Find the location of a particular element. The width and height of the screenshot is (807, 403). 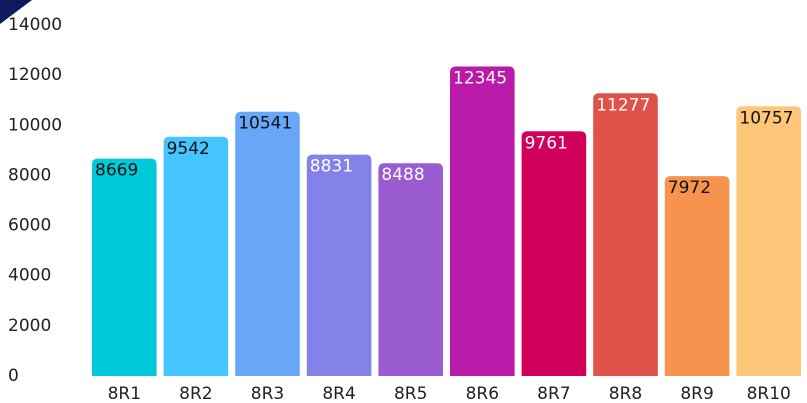

x-tick-label: 8R10 is located at coordinates (769, 393).